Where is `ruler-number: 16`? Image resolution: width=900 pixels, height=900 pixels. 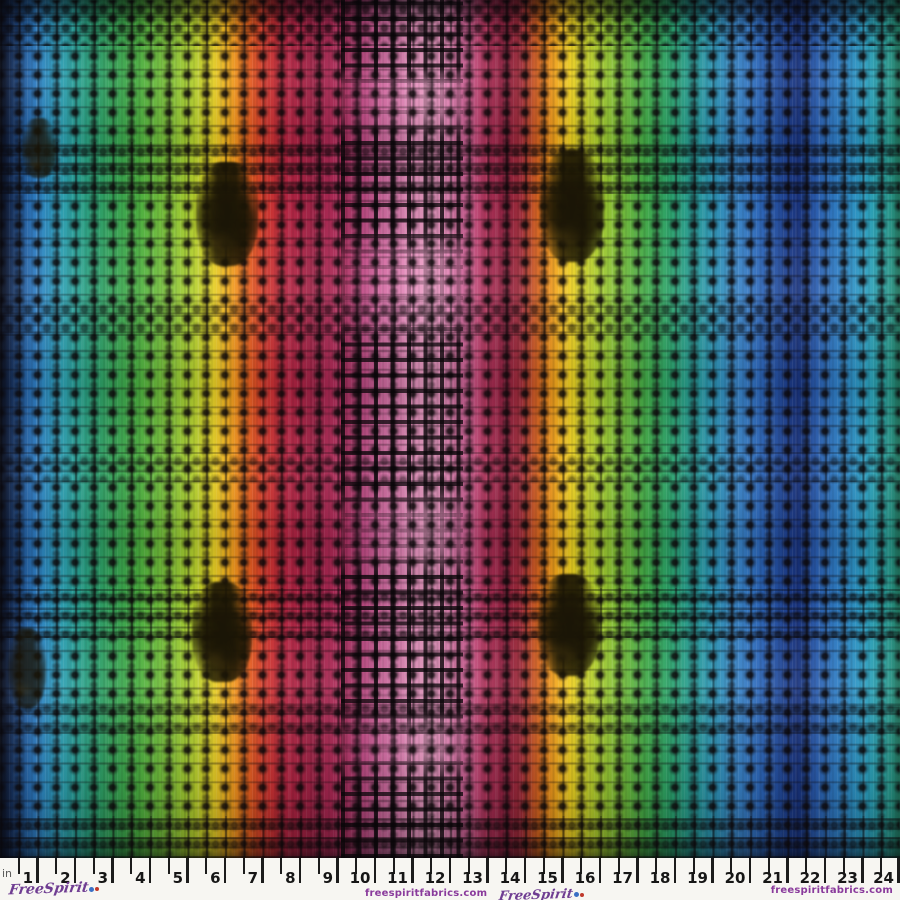 ruler-number: 16 is located at coordinates (585, 878).